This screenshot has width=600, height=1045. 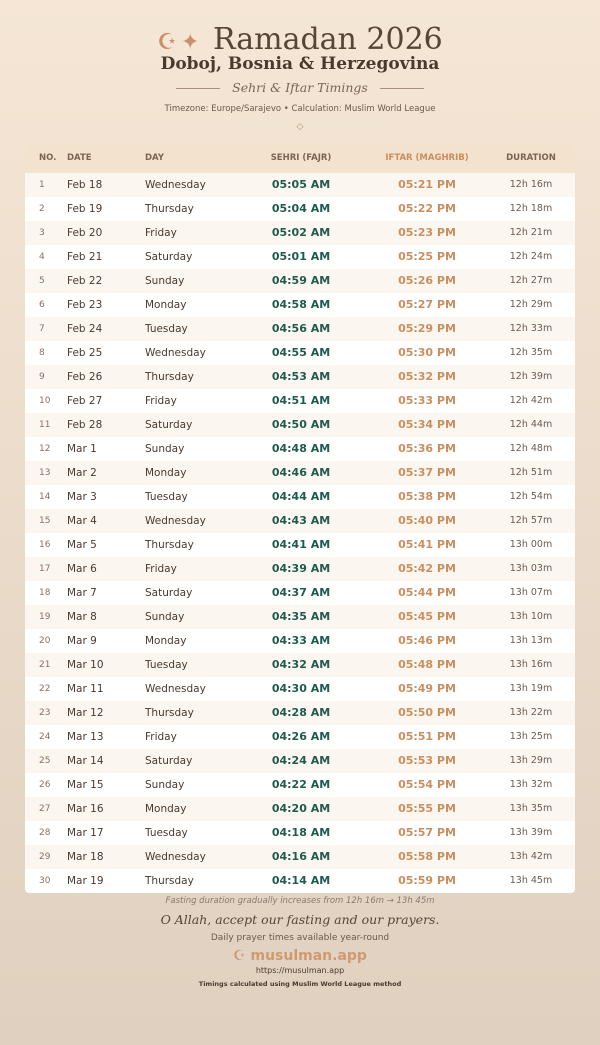 What do you see at coordinates (42, 329) in the screenshot?
I see `row-no: 7` at bounding box center [42, 329].